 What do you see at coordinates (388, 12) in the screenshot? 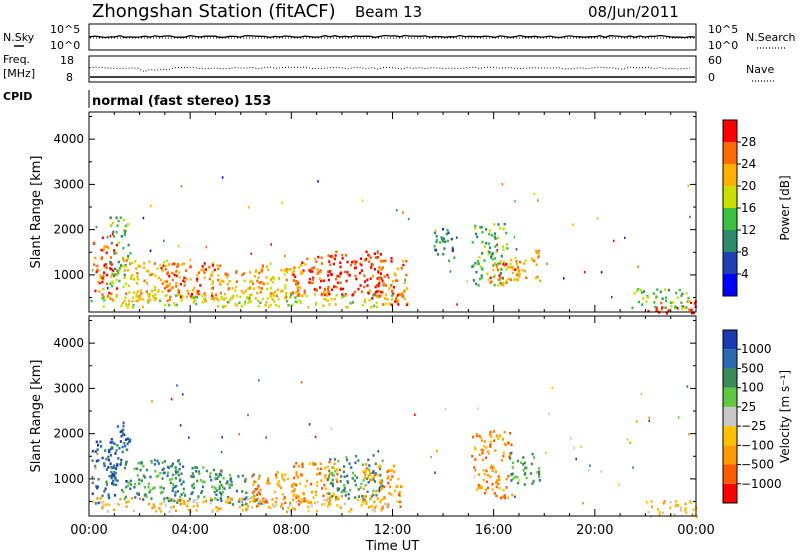
I see `beam-label: Beam 13` at bounding box center [388, 12].